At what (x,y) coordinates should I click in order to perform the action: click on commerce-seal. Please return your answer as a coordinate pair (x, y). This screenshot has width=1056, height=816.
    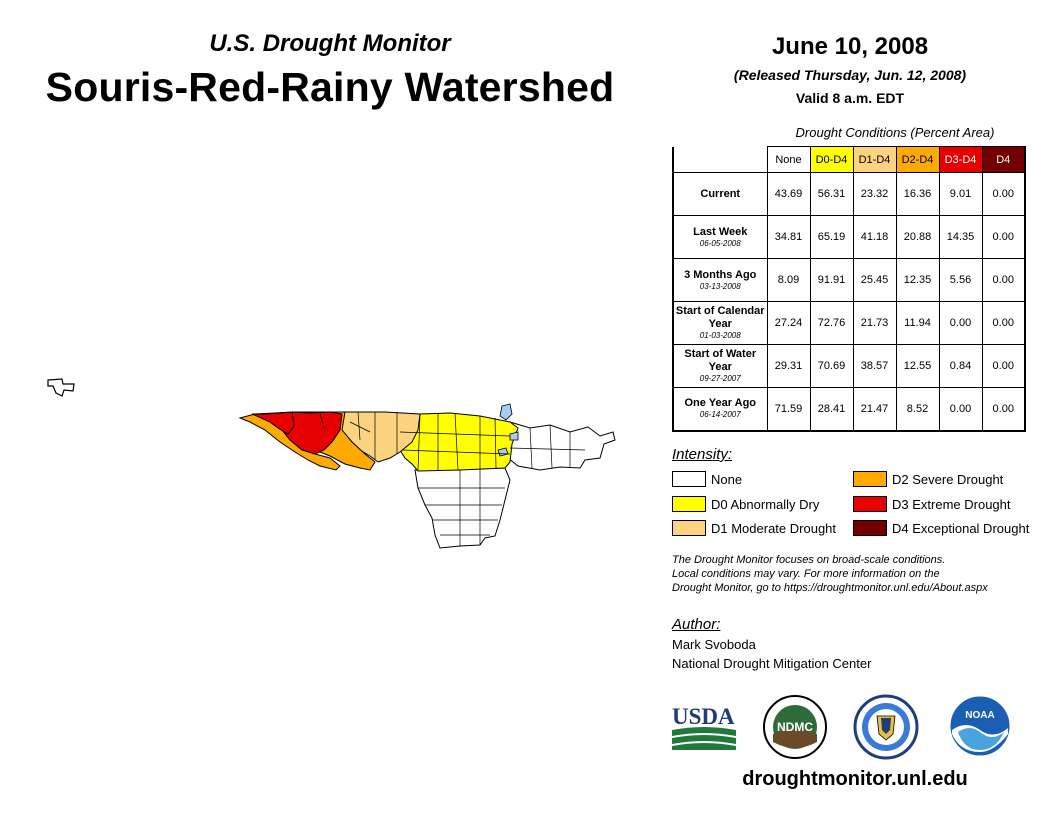
    Looking at the image, I should click on (886, 727).